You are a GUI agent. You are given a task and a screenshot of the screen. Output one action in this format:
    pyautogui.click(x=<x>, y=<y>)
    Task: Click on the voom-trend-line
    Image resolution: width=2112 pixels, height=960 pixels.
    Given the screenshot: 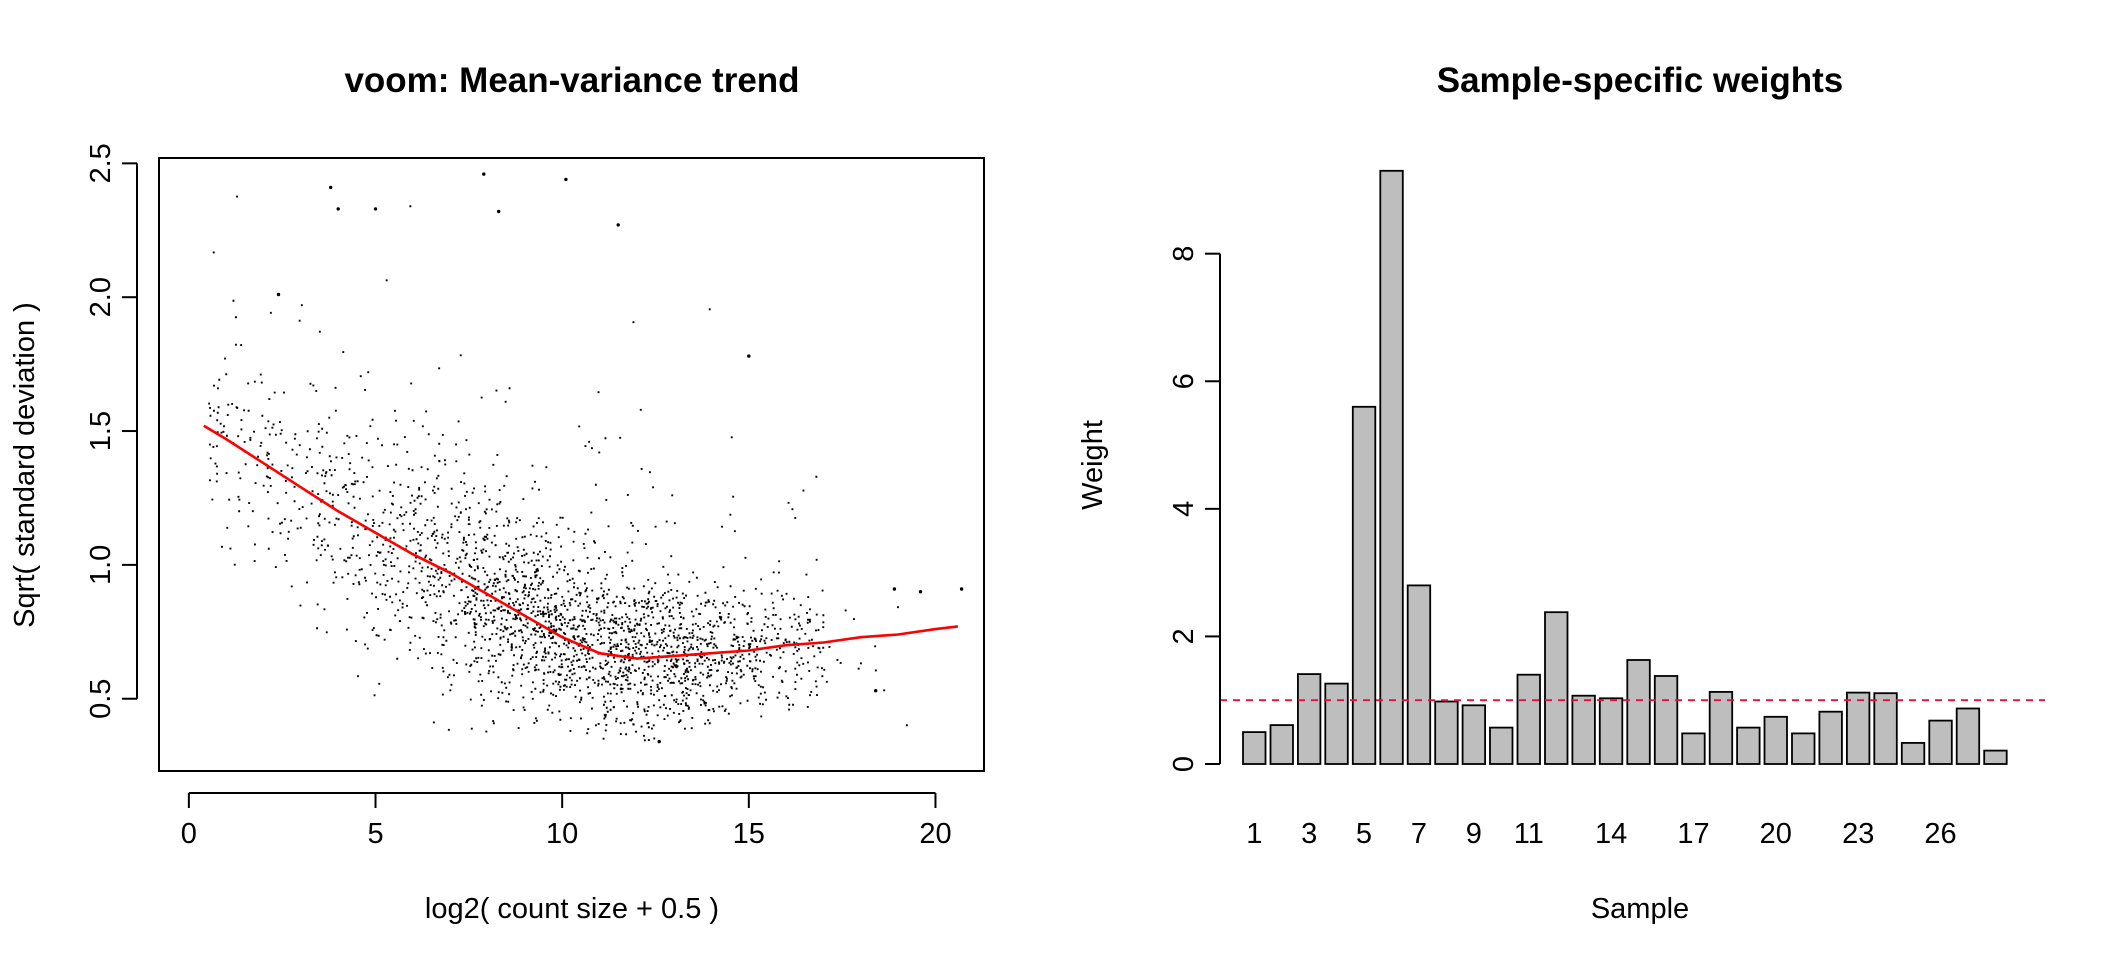 What is the action you would take?
    pyautogui.click(x=581, y=542)
    